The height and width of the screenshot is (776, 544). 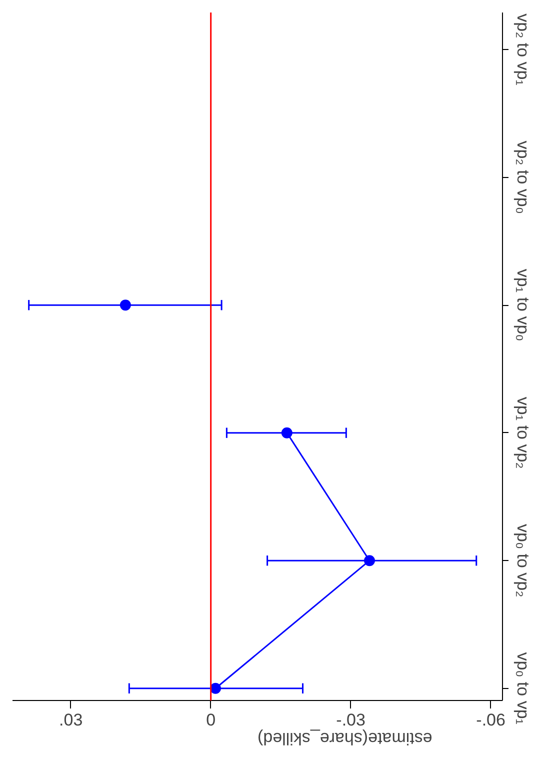 I want to click on x-axis-title: estimate(share_skilled), so click(x=344, y=738).